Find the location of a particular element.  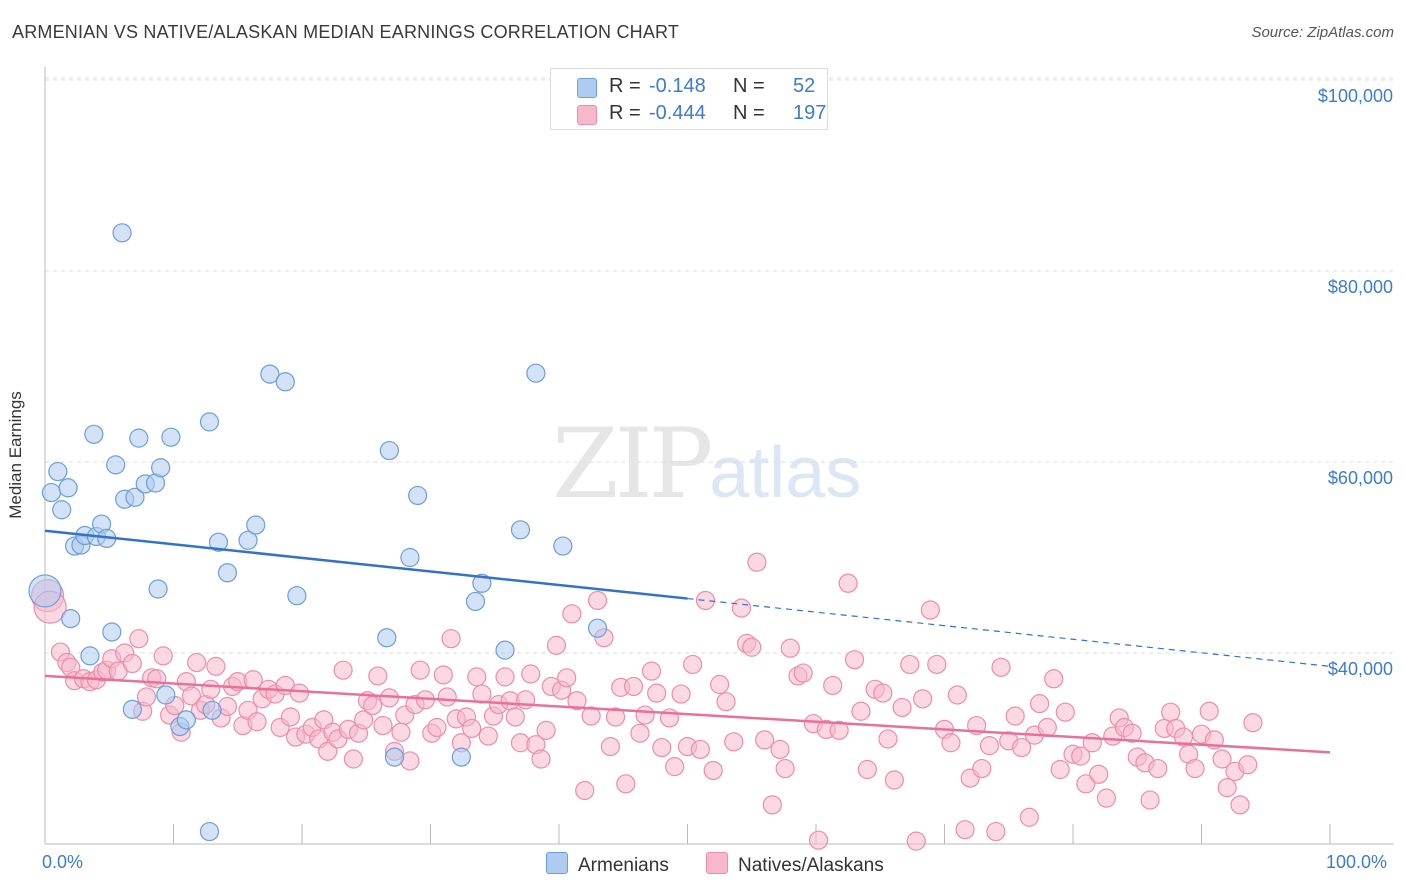

legend-swatch-armenians is located at coordinates (557, 863).